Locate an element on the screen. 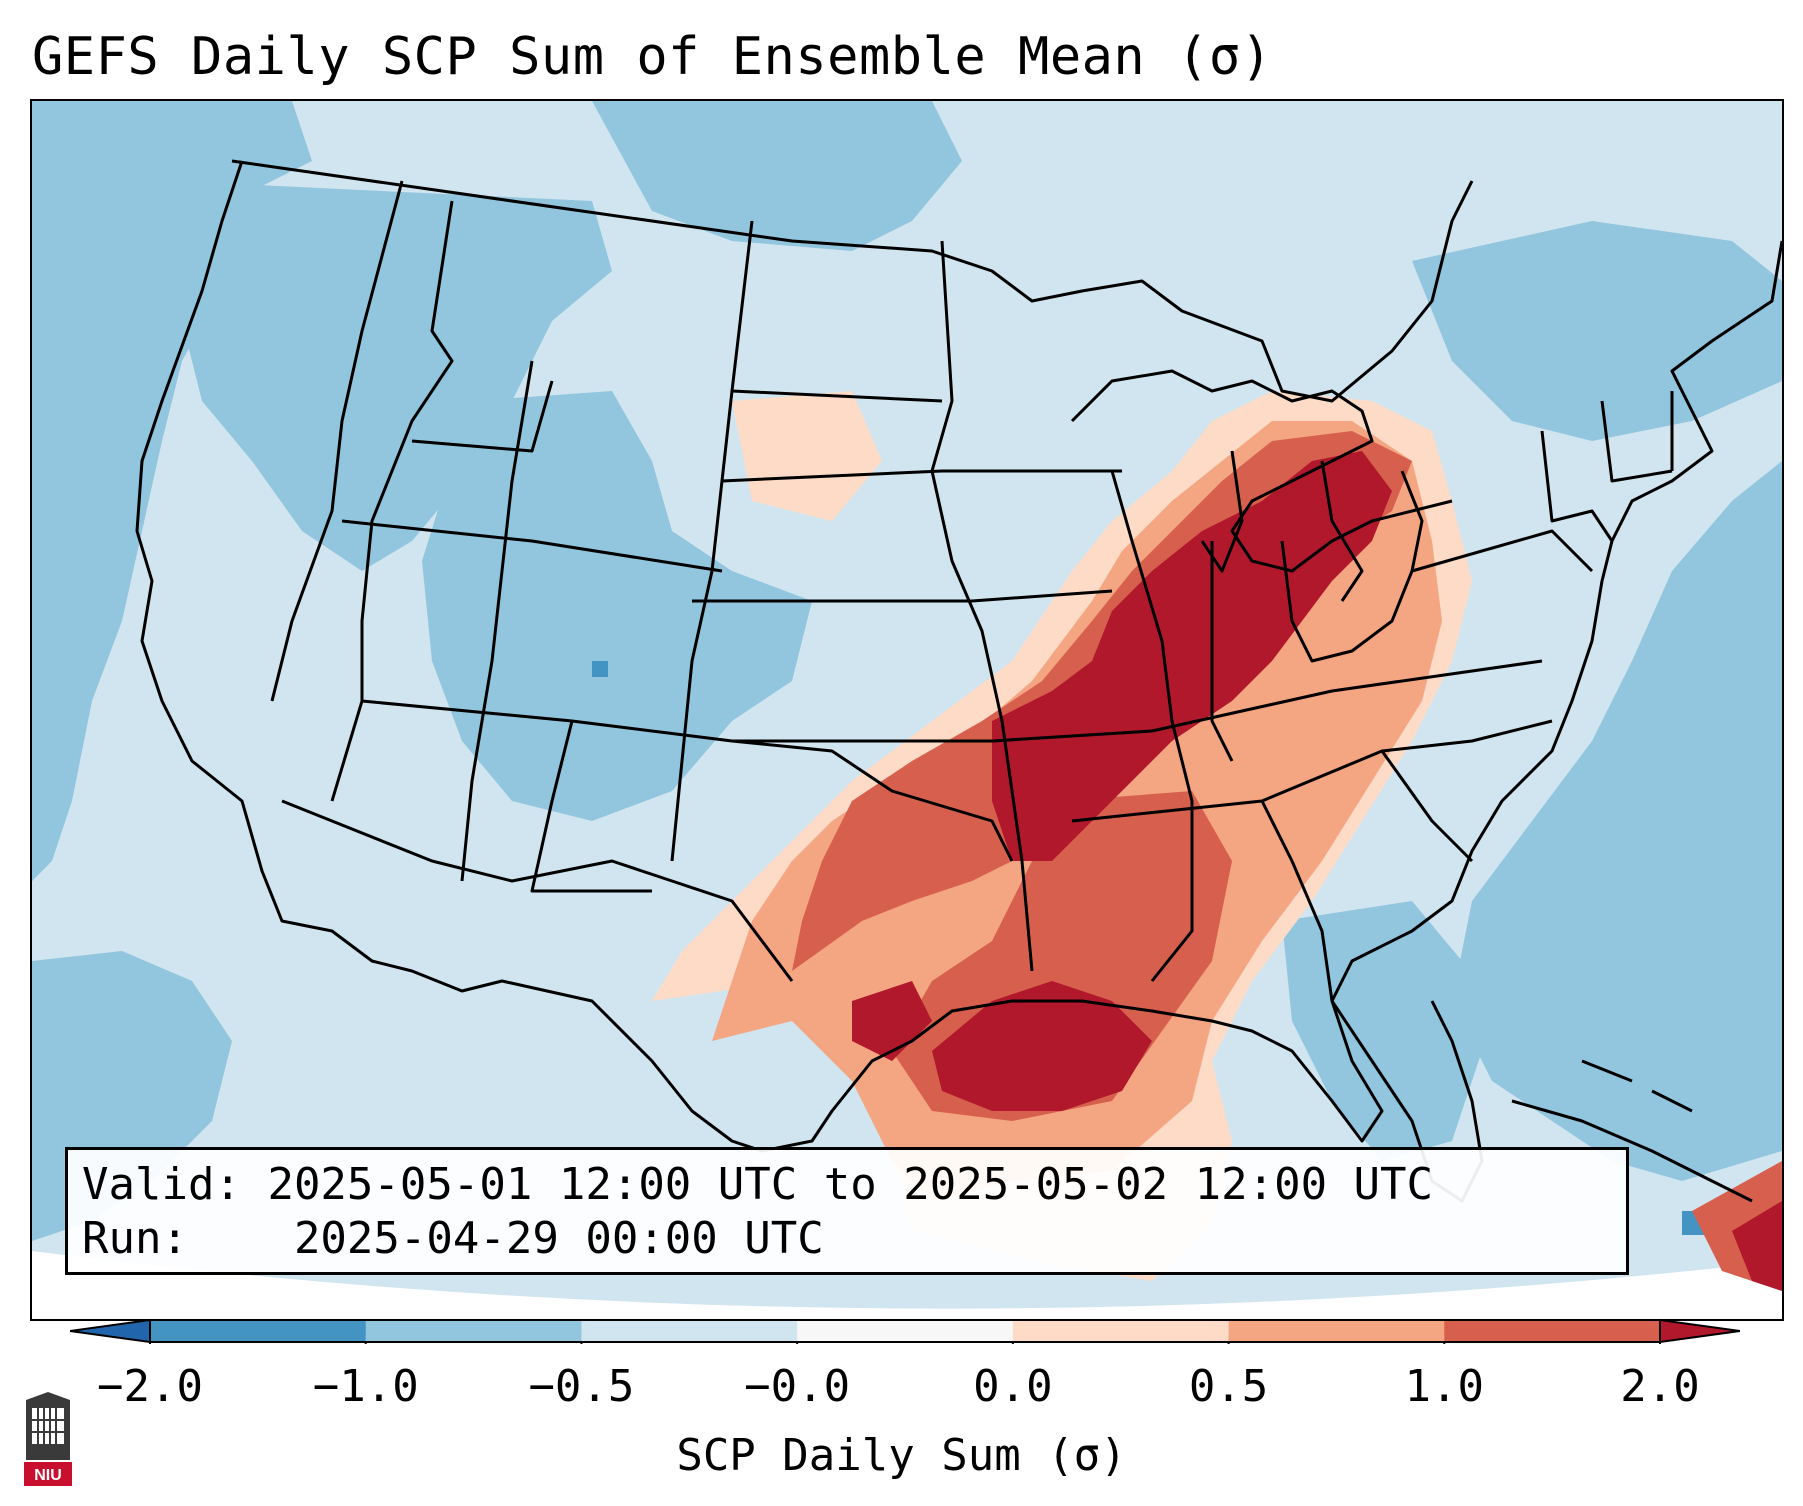  chart-title: GEFS Daily SCP Sum of Ensemble Mean (σ) is located at coordinates (652, 57).